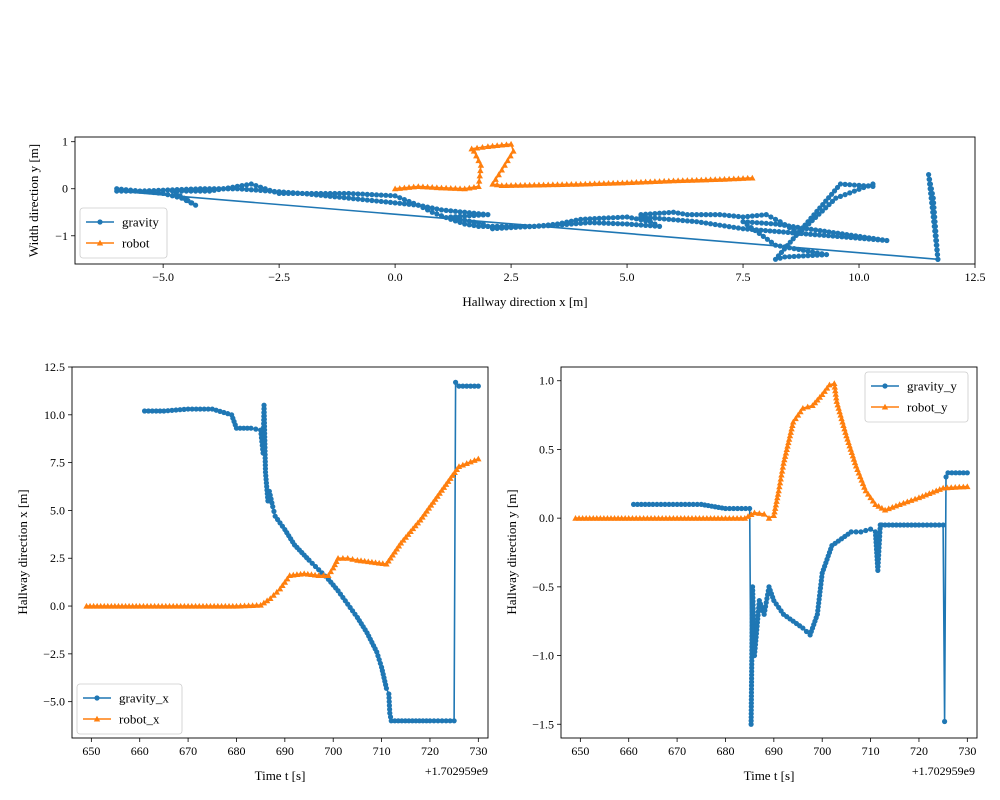 This screenshot has width=1000, height=800. Describe the element at coordinates (677, 751) in the screenshot. I see `x-tick-label: 670` at that location.